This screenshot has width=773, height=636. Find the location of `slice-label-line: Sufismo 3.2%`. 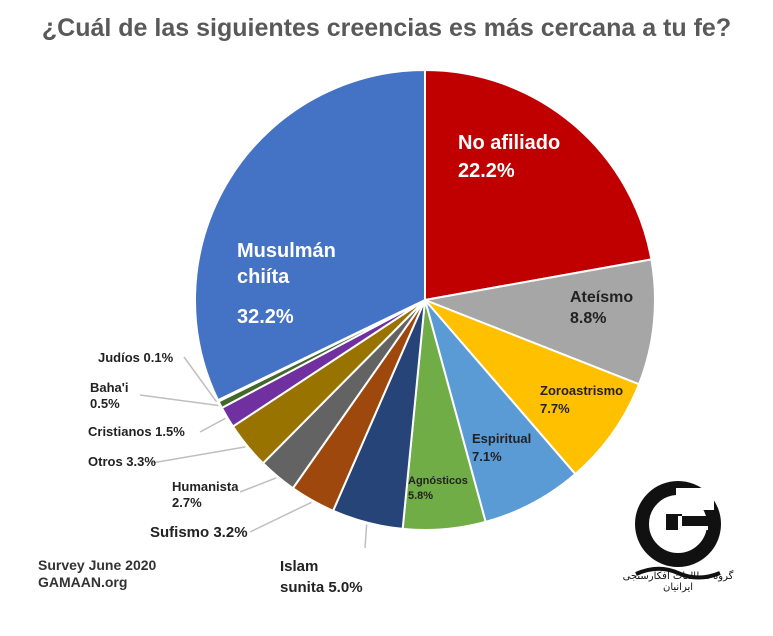

slice-label-line: Sufismo 3.2% is located at coordinates (199, 532).